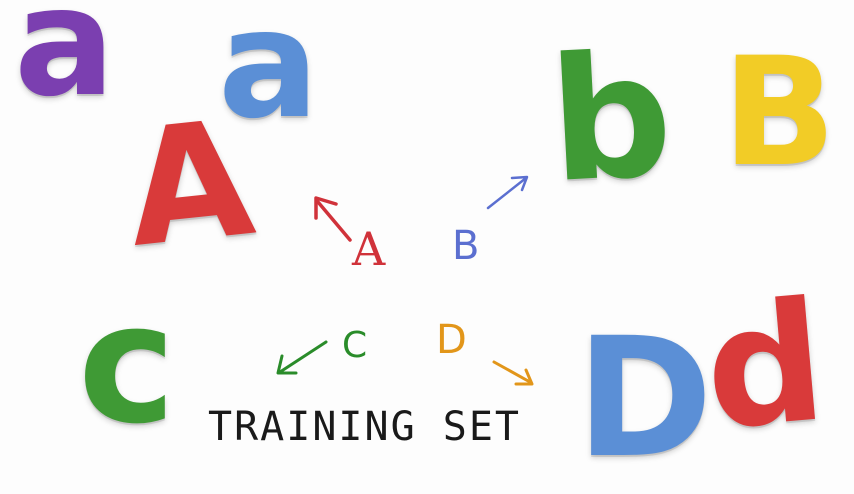 Image resolution: width=854 pixels, height=494 pixels. What do you see at coordinates (333, 219) in the screenshot?
I see `arrow-to-A` at bounding box center [333, 219].